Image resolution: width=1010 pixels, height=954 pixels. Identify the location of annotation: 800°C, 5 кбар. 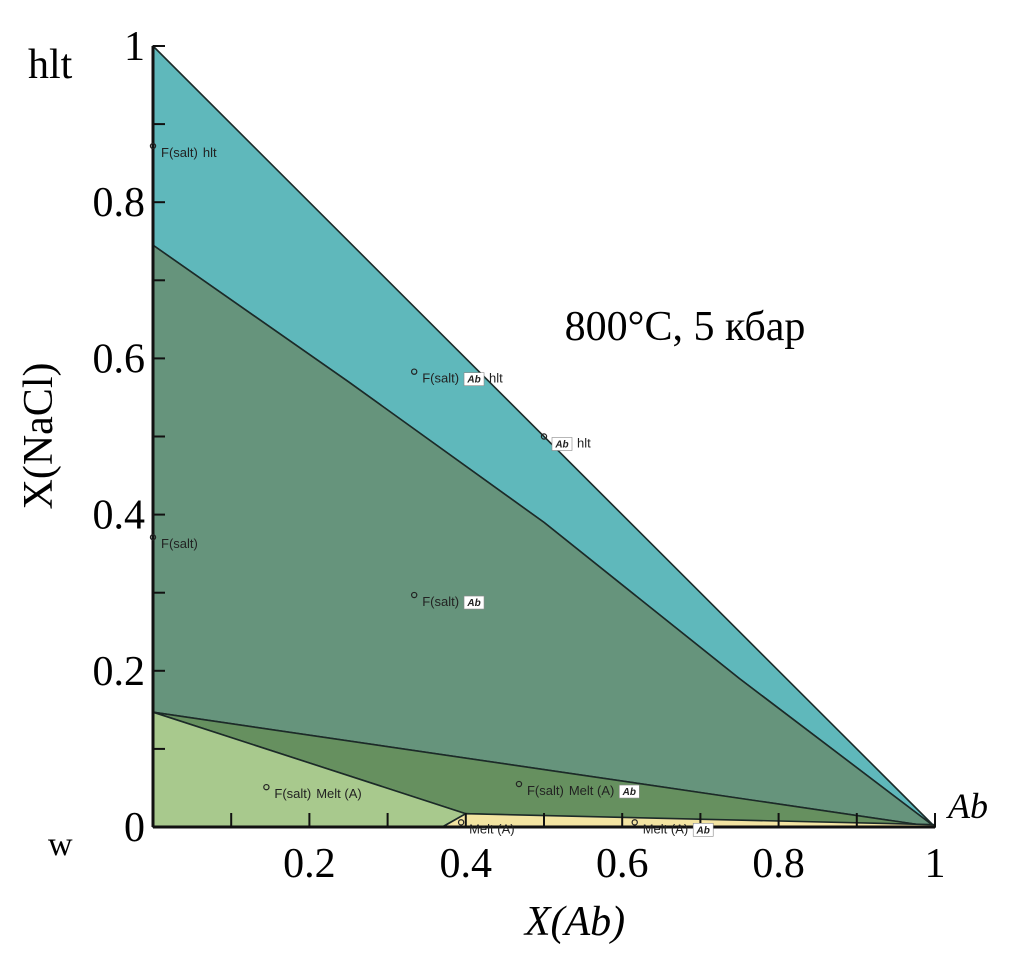
(685, 327).